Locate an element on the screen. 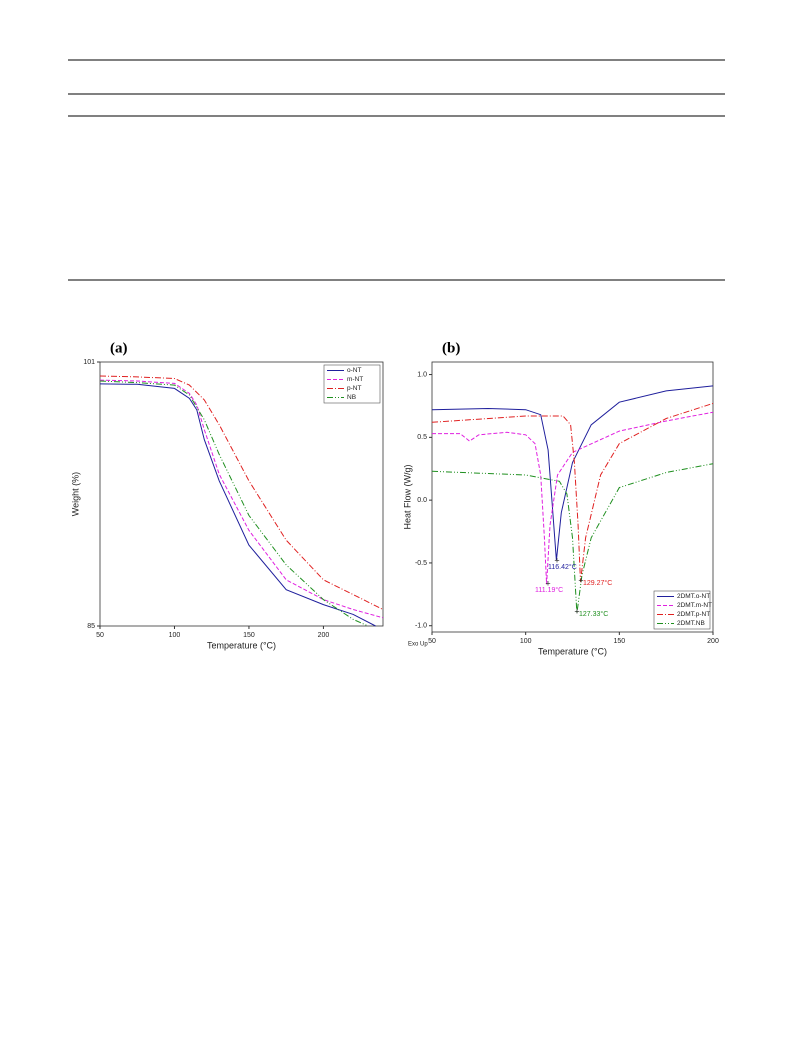 The height and width of the screenshot is (1058, 793). panel-label: (a) is located at coordinates (119, 348).